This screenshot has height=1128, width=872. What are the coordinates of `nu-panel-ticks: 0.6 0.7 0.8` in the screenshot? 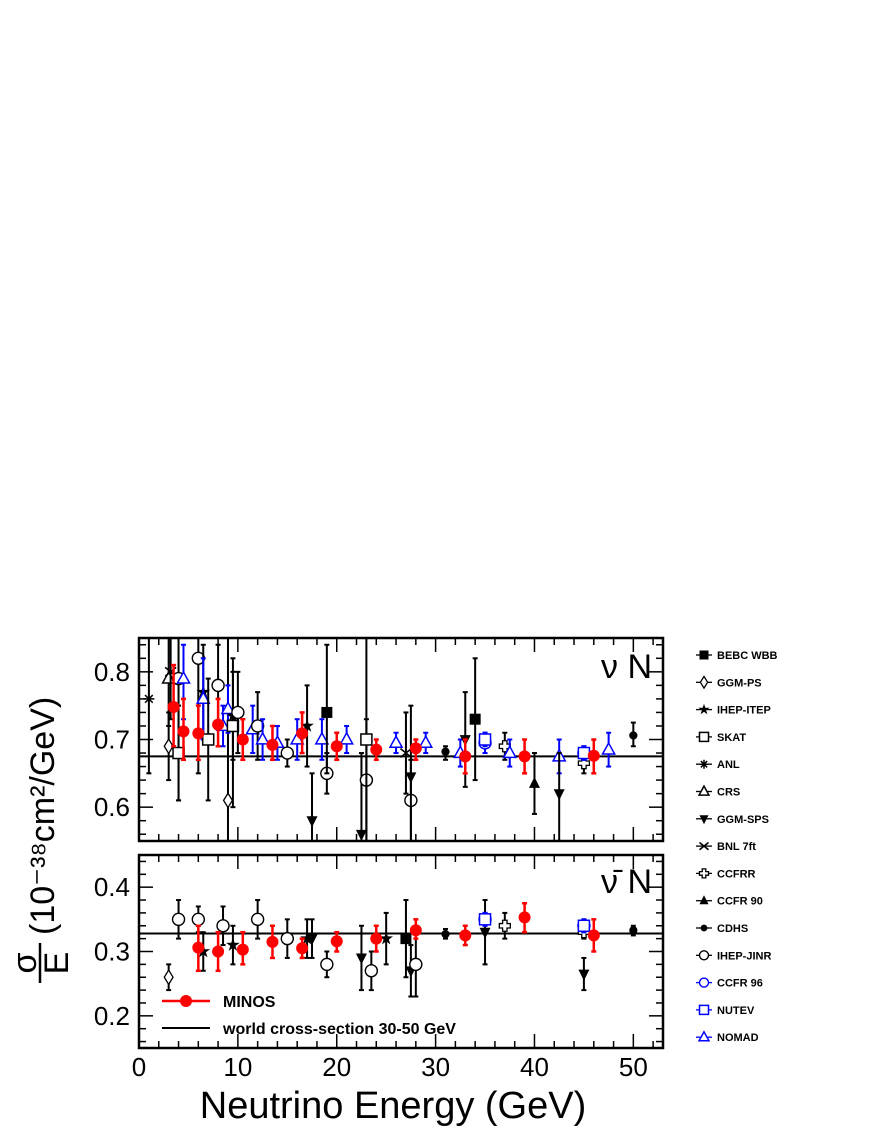 It's located at (378, 739).